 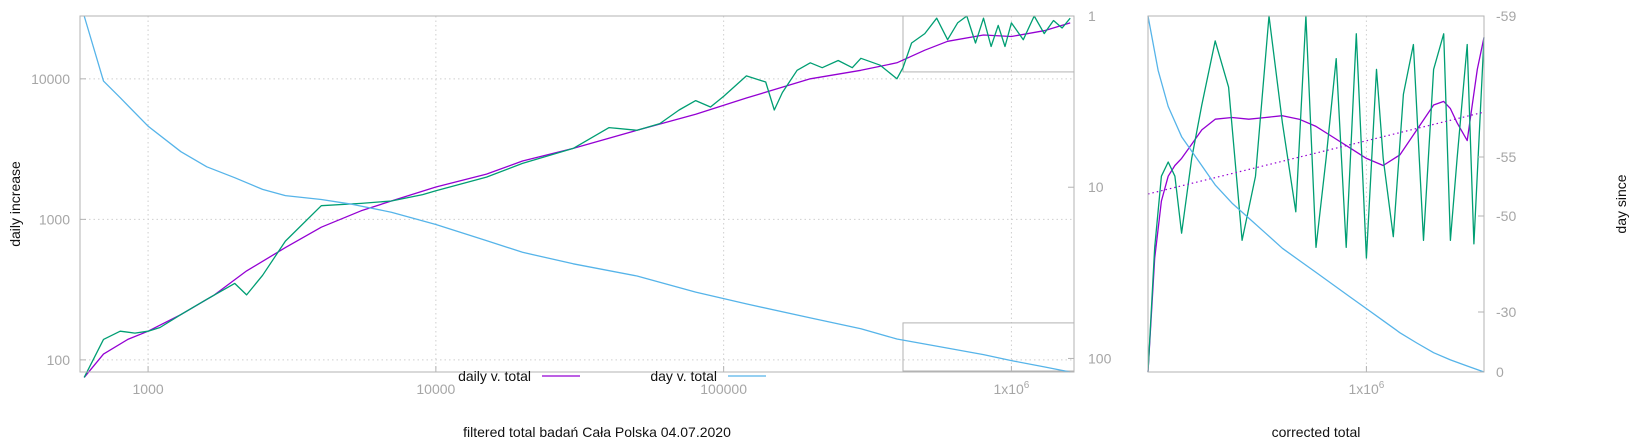 What do you see at coordinates (1316, 432) in the screenshot?
I see `right-x-axis-label: corrected total` at bounding box center [1316, 432].